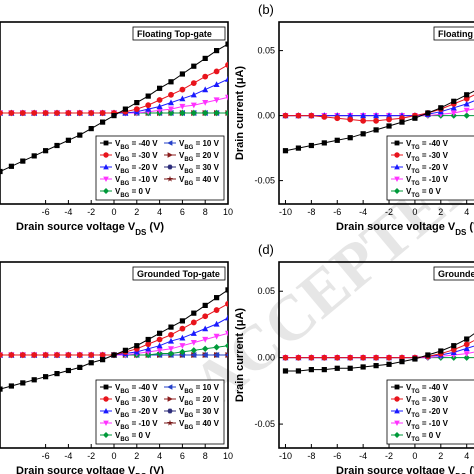 Image resolution: width=474 pixels, height=474 pixels. What do you see at coordinates (440, 212) in the screenshot?
I see `x-tick-label: 2` at bounding box center [440, 212].